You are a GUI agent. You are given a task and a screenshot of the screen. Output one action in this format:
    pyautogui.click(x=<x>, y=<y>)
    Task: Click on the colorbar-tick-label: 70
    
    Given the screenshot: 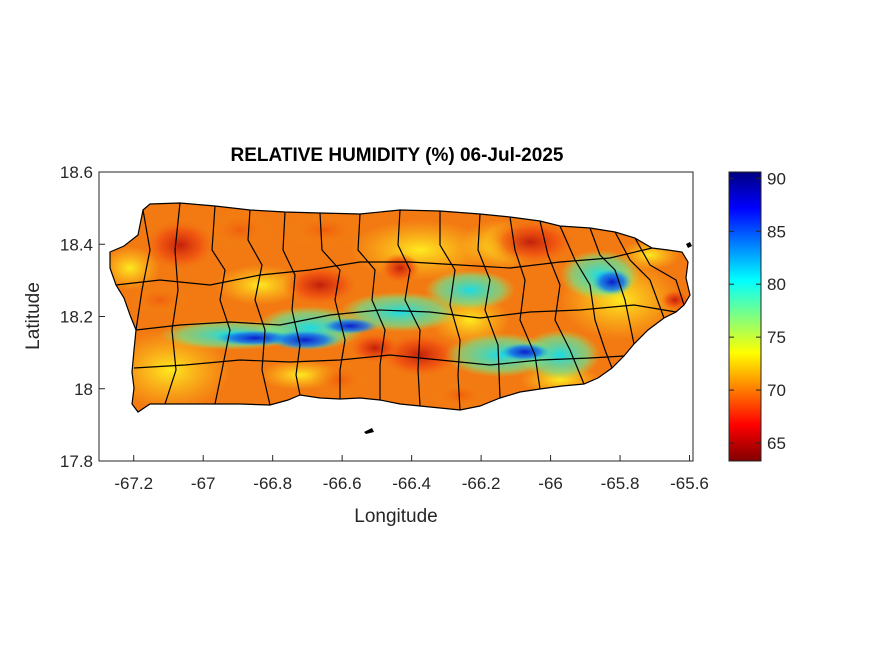 What is the action you would take?
    pyautogui.click(x=776, y=390)
    